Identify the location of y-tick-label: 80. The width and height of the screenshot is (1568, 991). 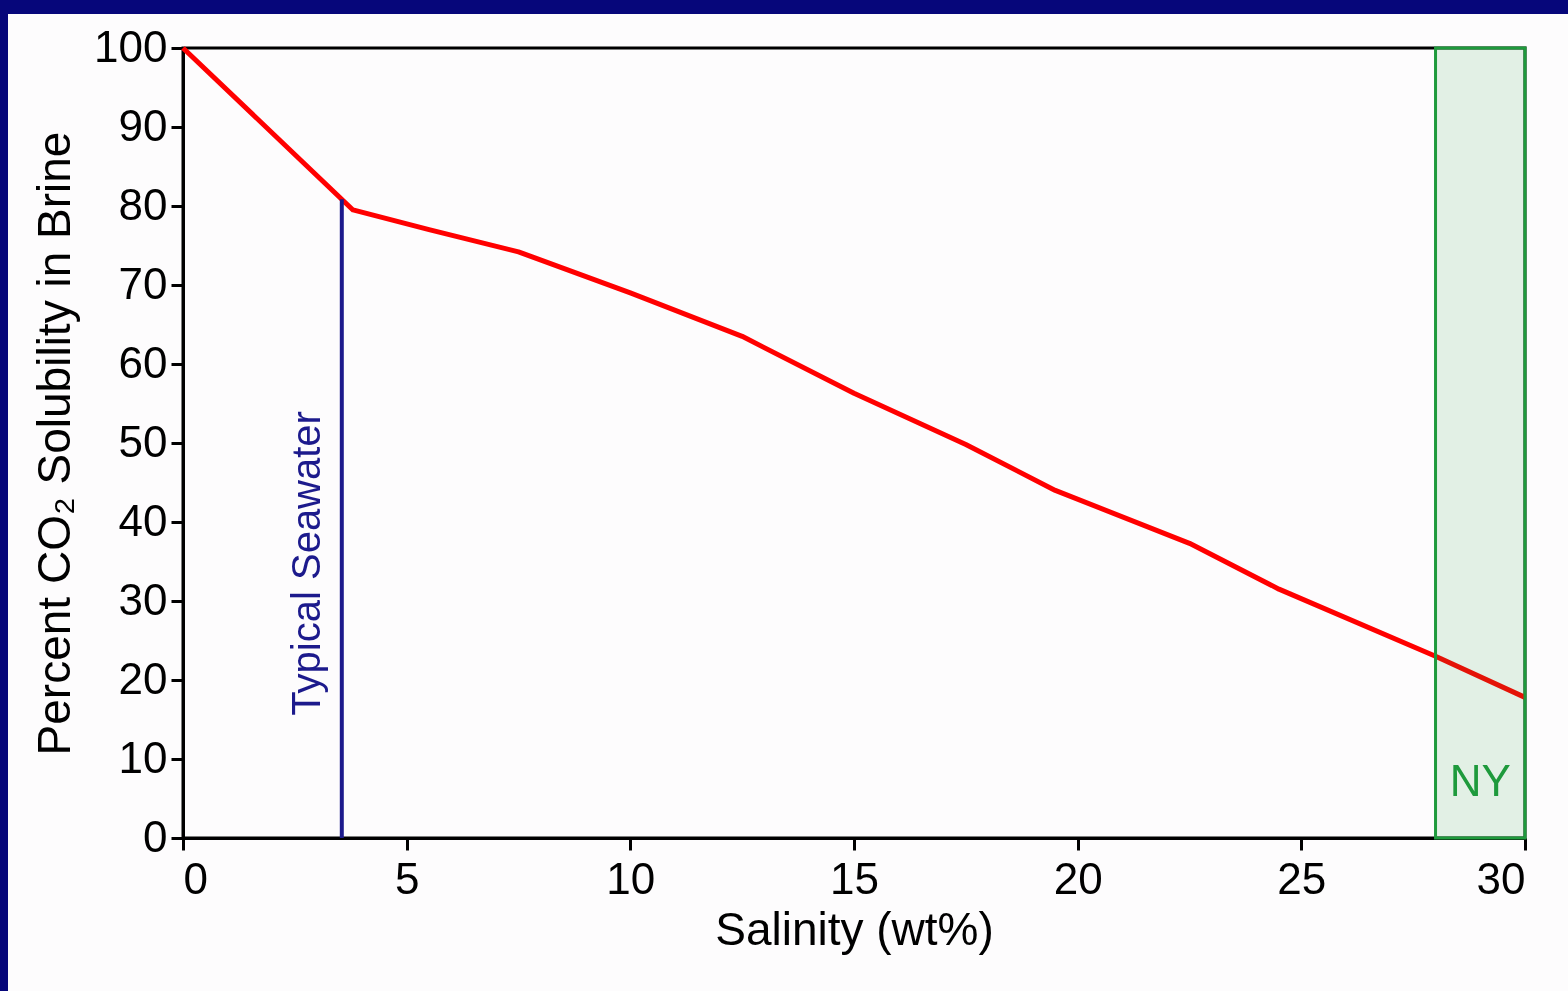
(143, 204).